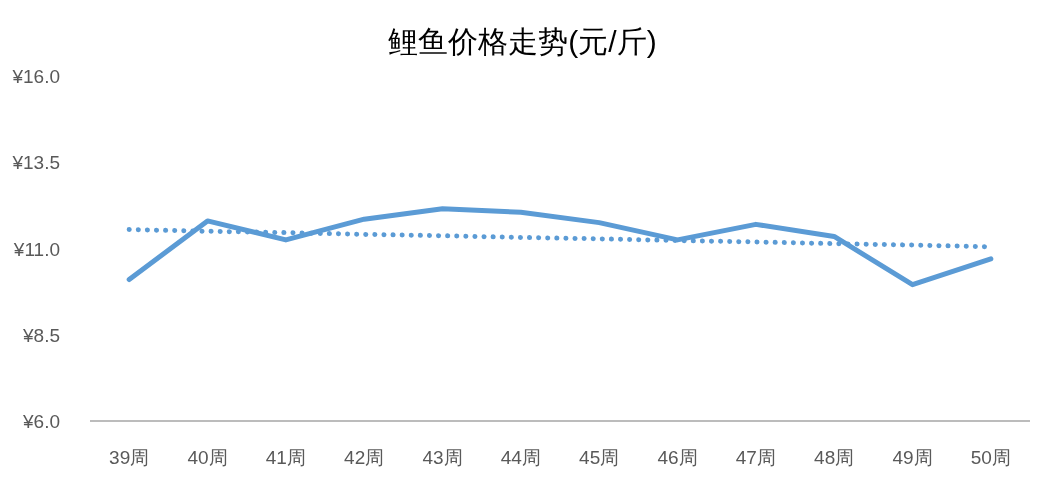  I want to click on x-tick-label: 47周, so click(755, 457).